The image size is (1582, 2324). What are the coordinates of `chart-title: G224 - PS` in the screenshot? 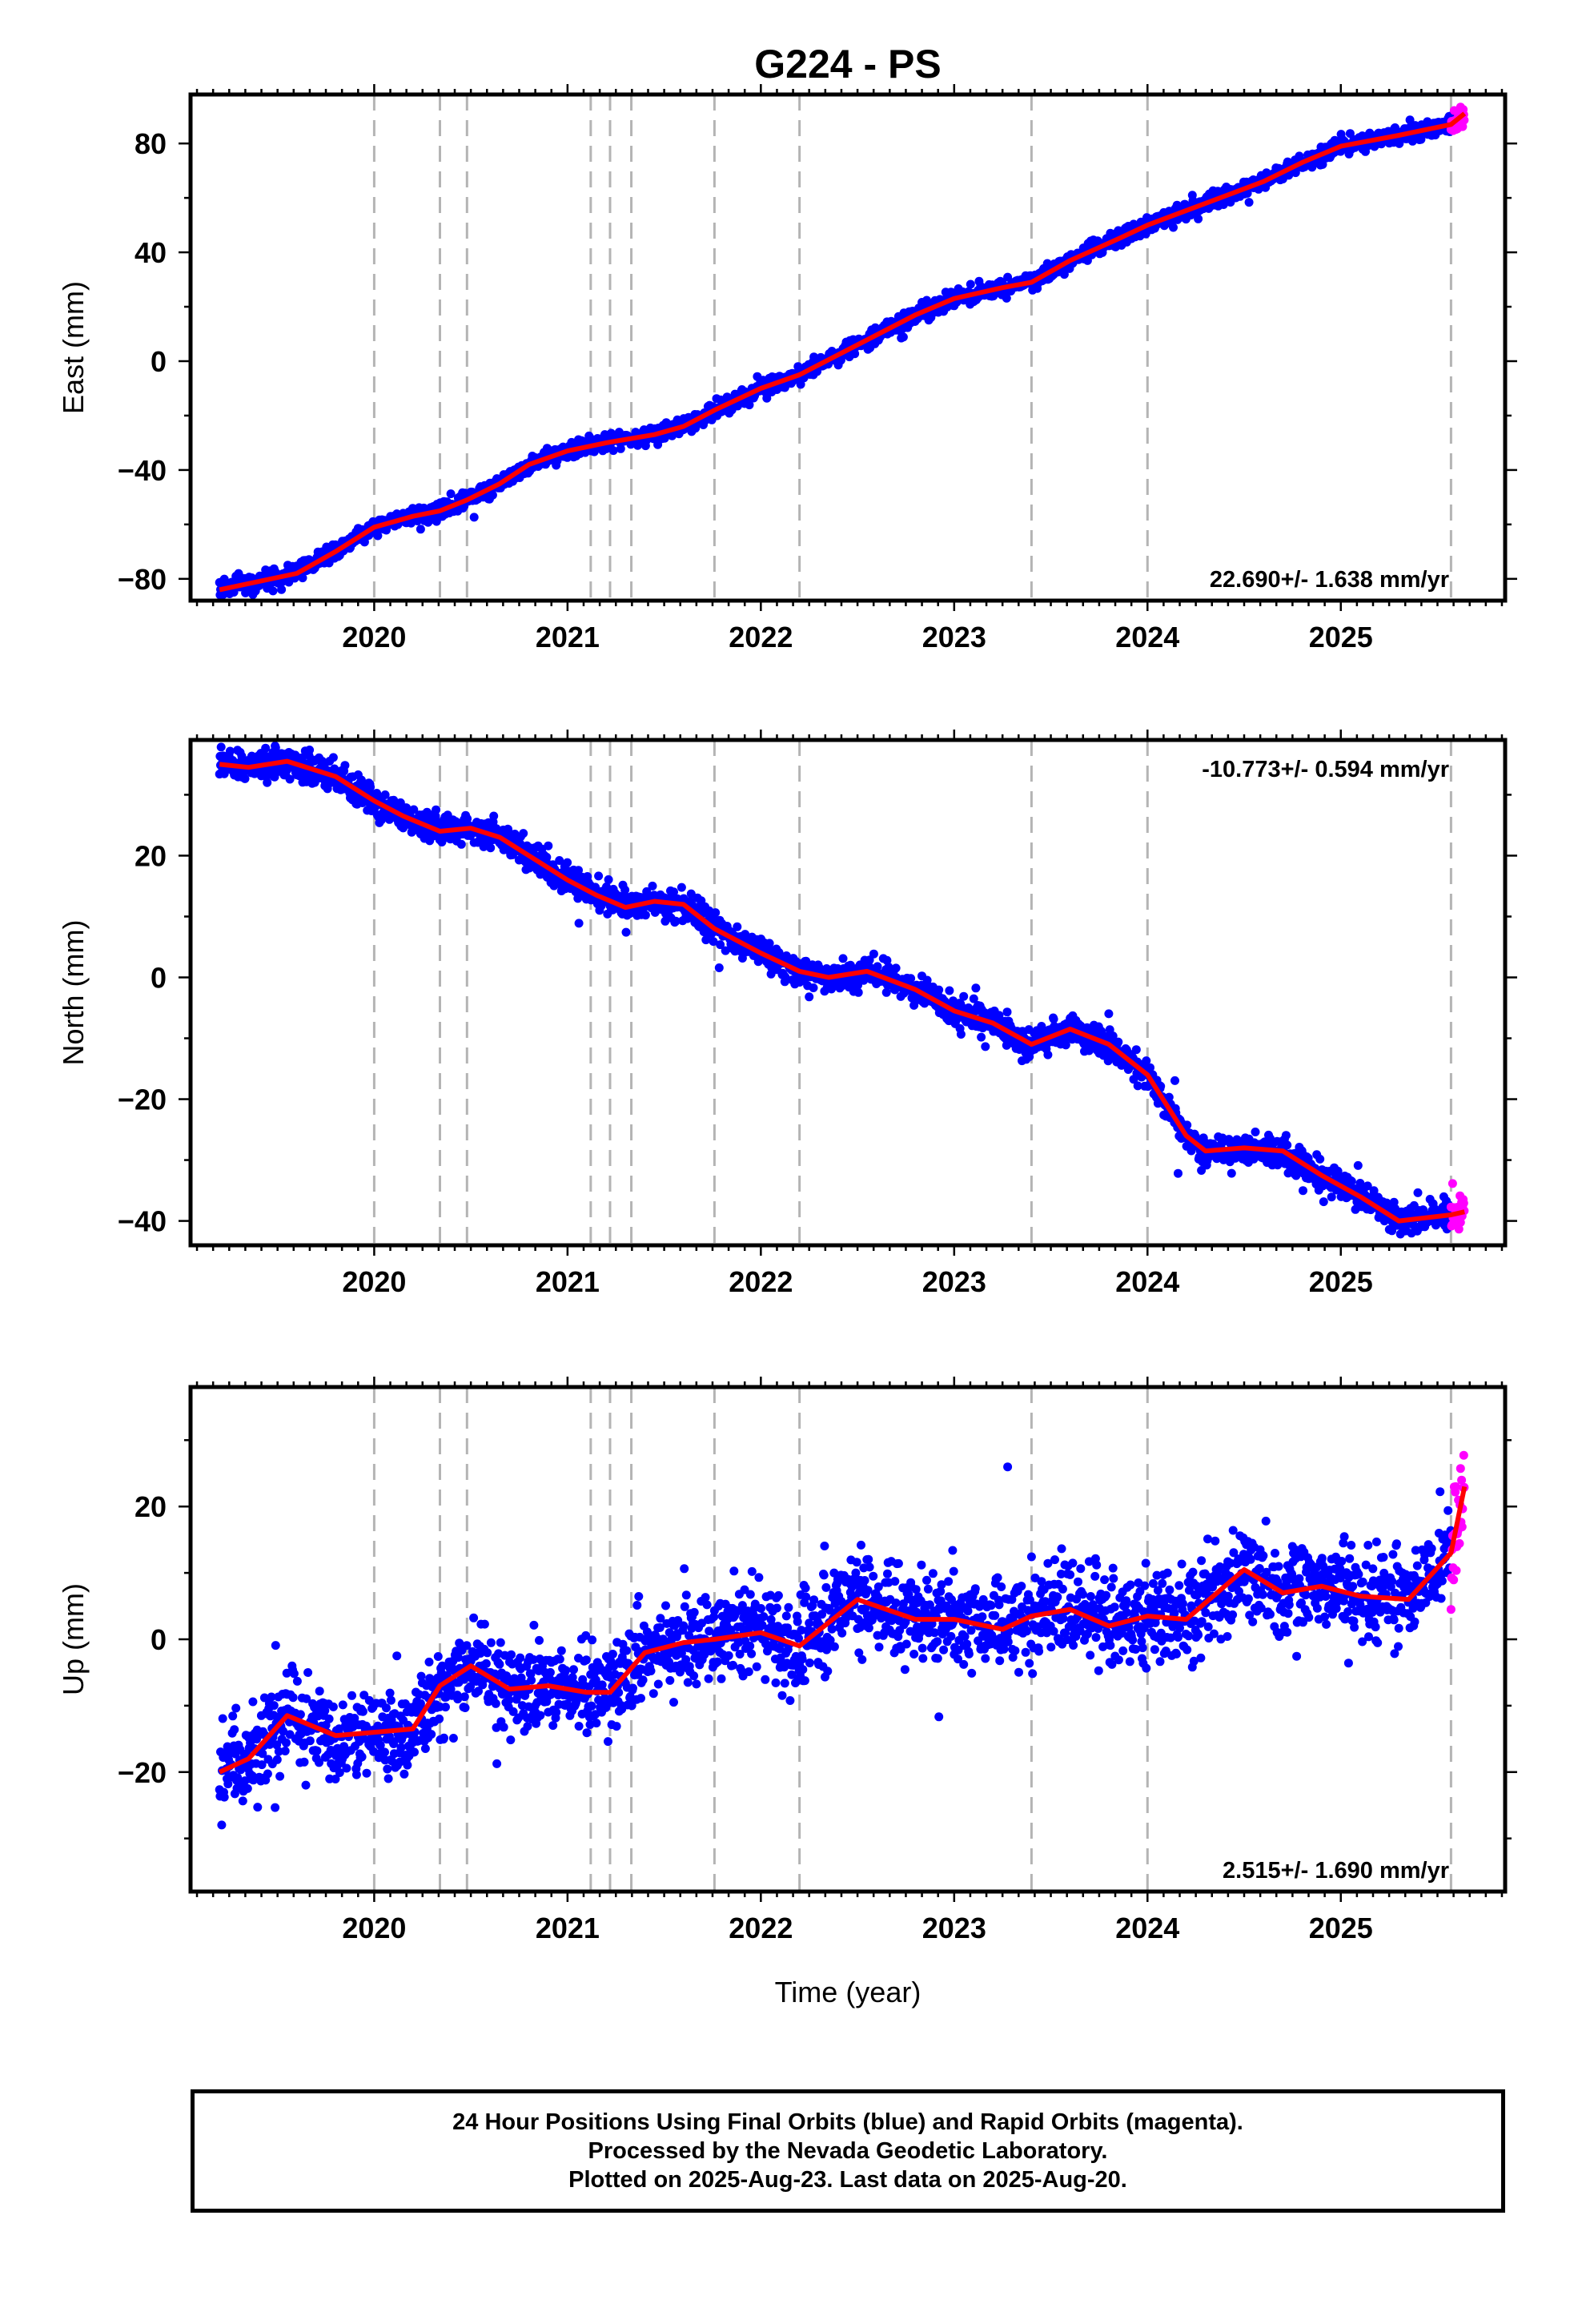 It's located at (847, 64).